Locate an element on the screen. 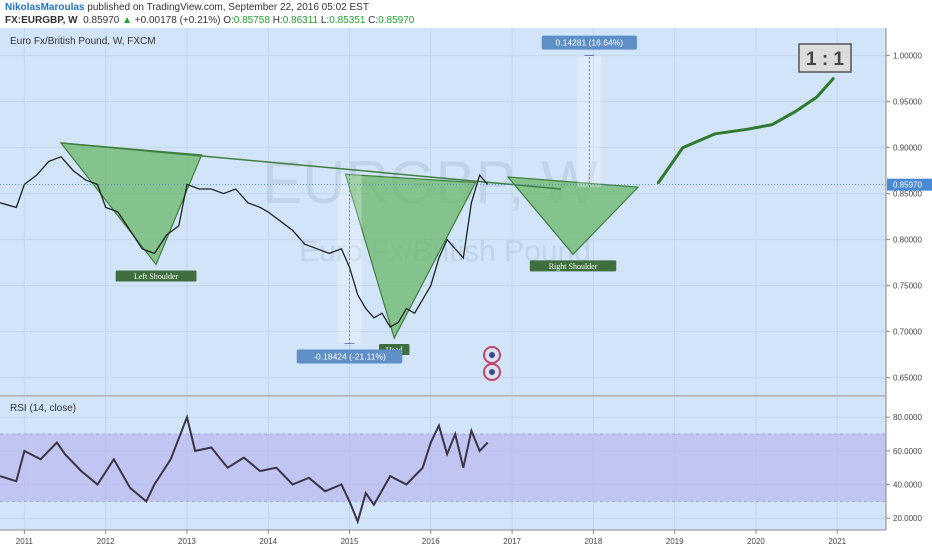  measure-label: -0.18424 (-21.11%) is located at coordinates (349, 357).